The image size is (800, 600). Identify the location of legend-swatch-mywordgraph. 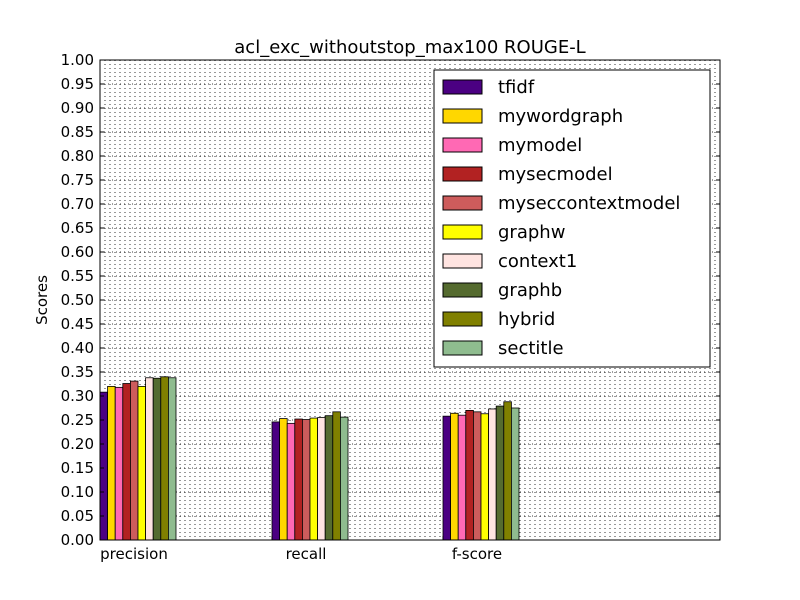
(462, 116).